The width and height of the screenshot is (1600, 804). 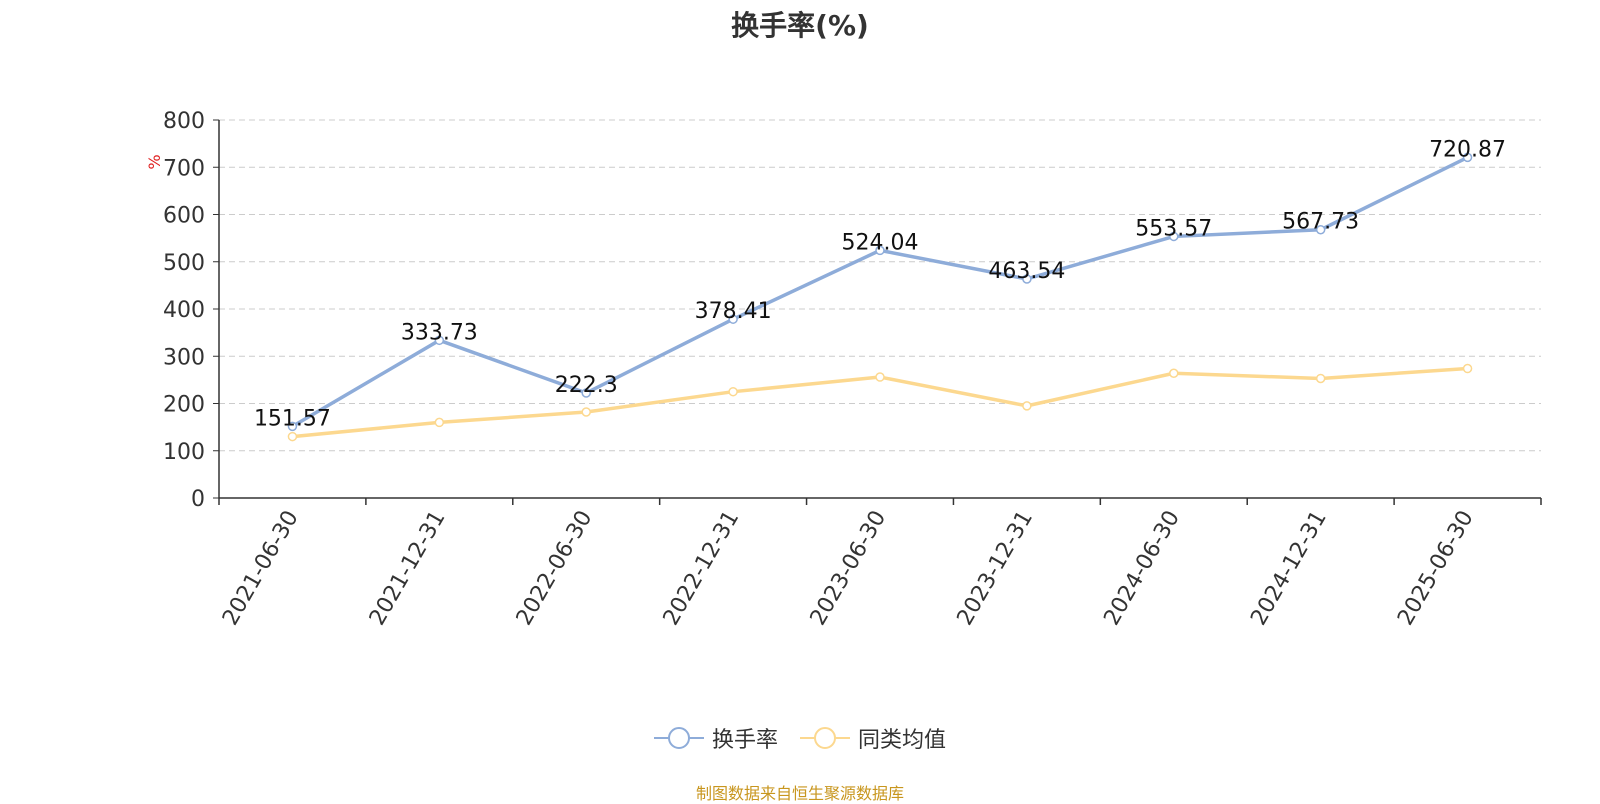 What do you see at coordinates (678, 738) in the screenshot?
I see `legend-marker-turnover` at bounding box center [678, 738].